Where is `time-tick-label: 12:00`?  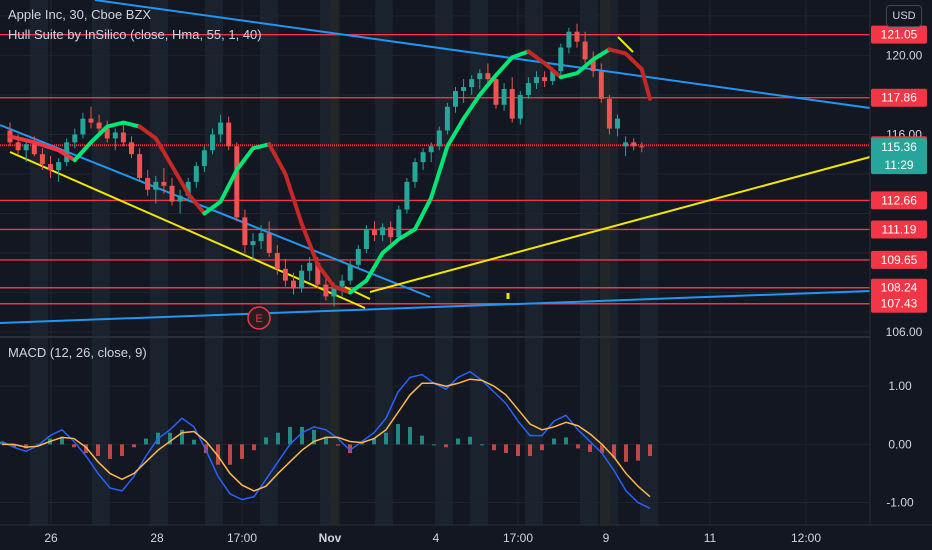 time-tick-label: 12:00 is located at coordinates (806, 538).